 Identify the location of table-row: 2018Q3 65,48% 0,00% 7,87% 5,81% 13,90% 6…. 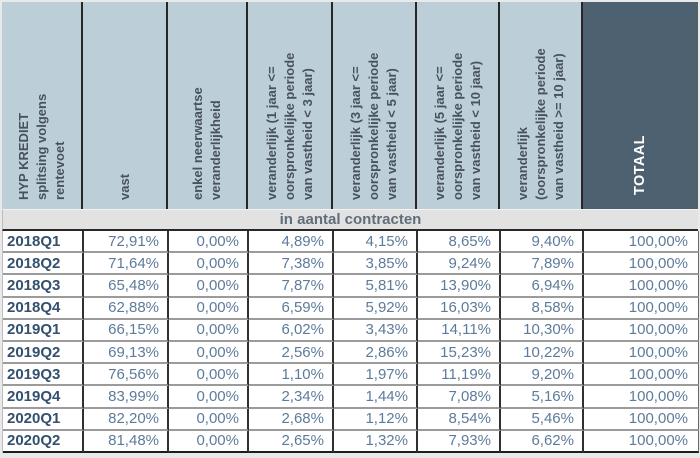
(350, 286).